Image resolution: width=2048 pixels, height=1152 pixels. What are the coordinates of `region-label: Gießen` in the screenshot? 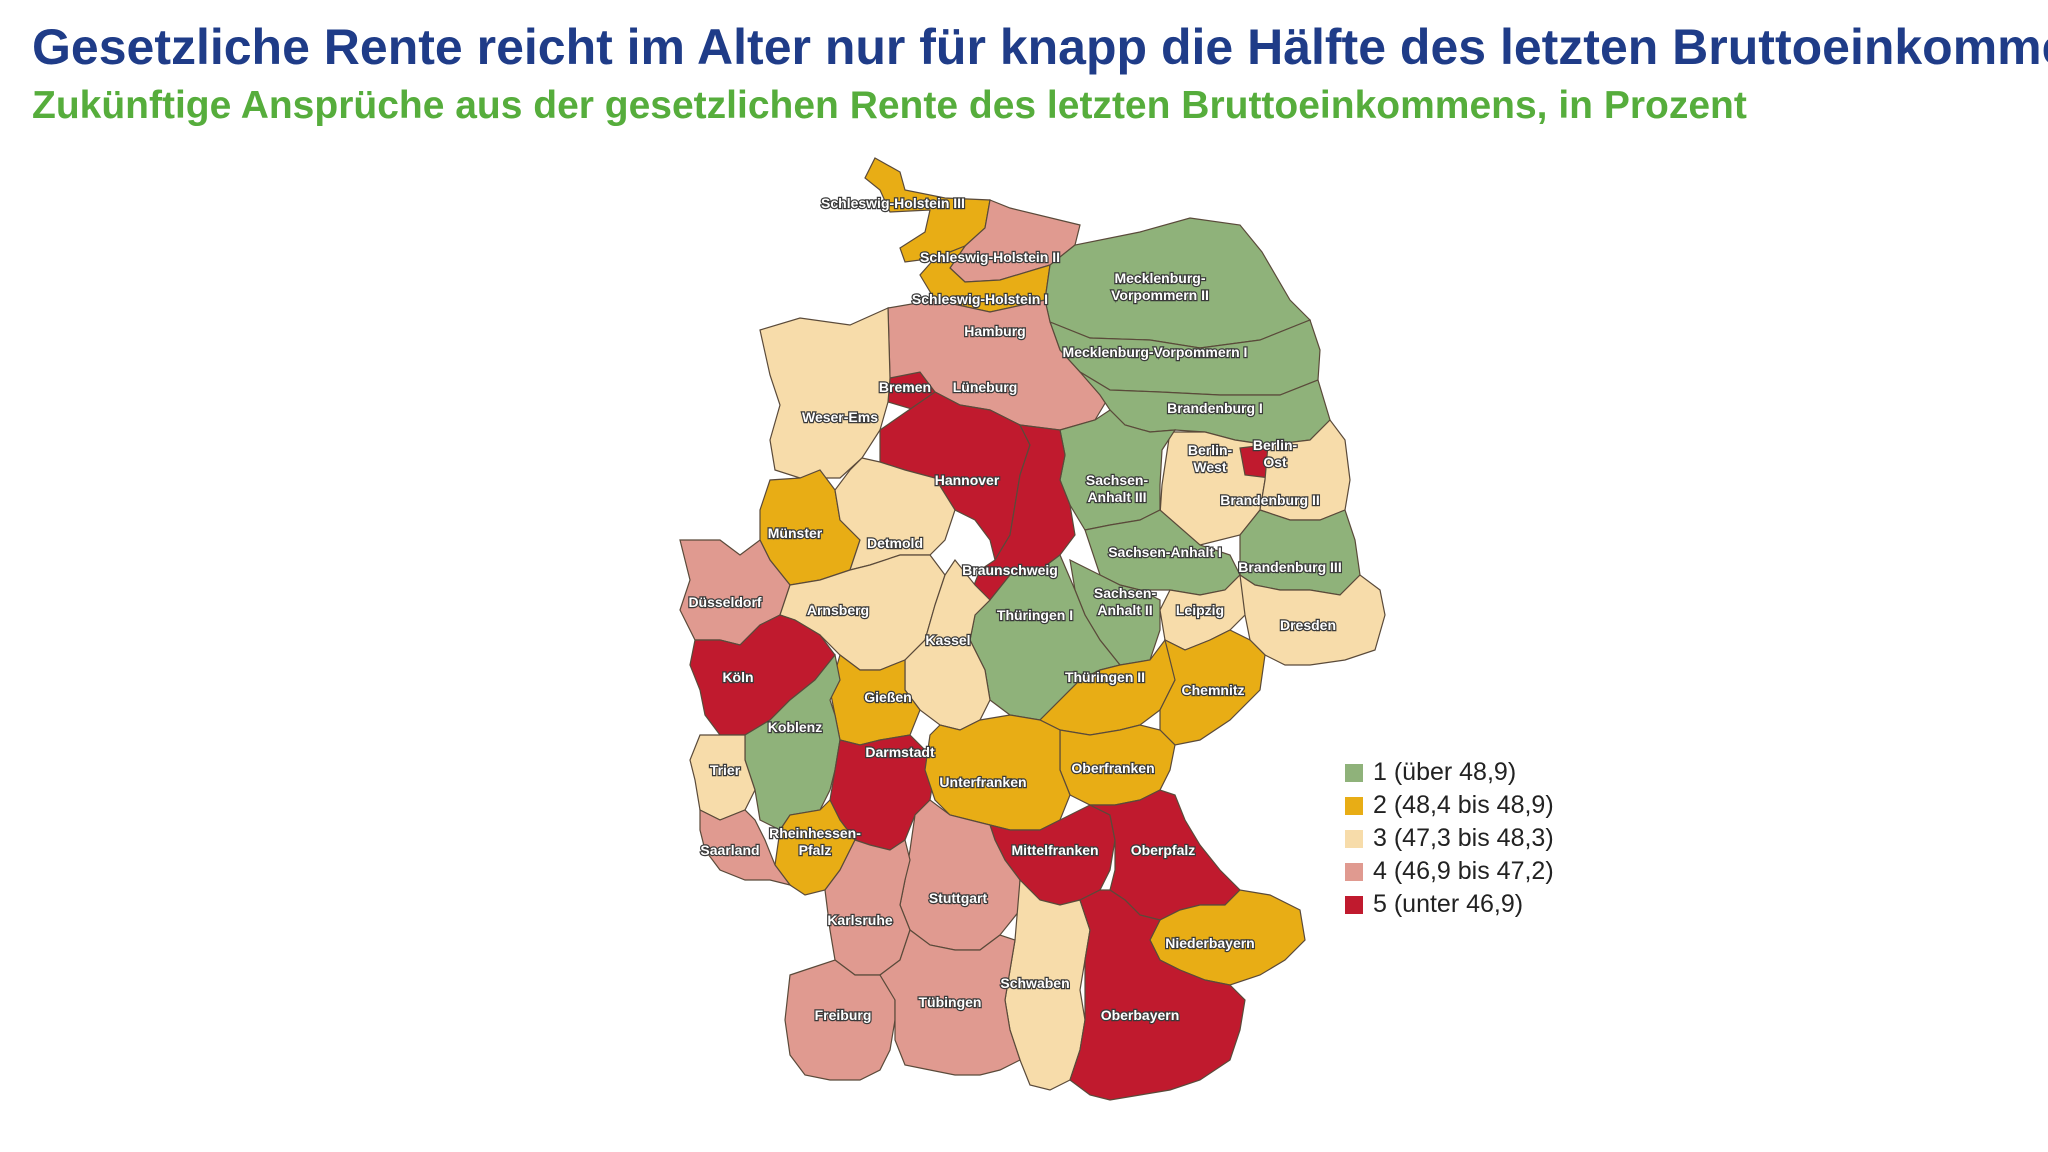 It's located at (887, 697).